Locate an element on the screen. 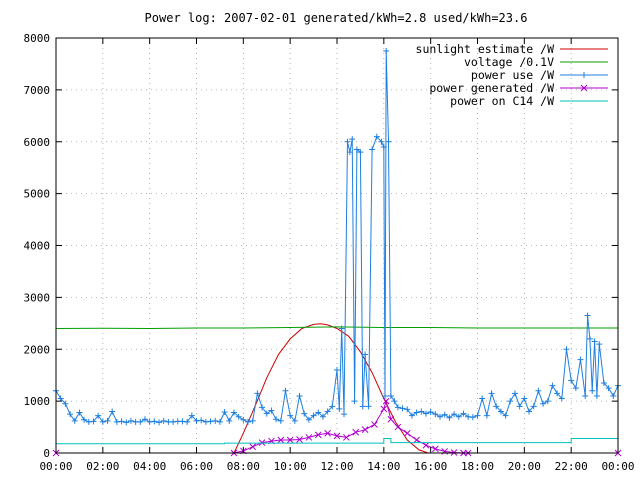 The width and height of the screenshot is (640, 480). x-tick-label: 10:00 is located at coordinates (290, 466).